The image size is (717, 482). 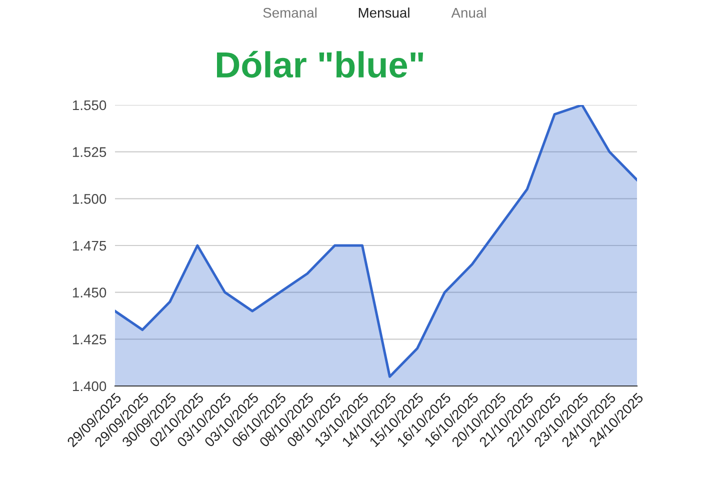 I want to click on y-tick-label: 1.450, so click(x=89, y=293).